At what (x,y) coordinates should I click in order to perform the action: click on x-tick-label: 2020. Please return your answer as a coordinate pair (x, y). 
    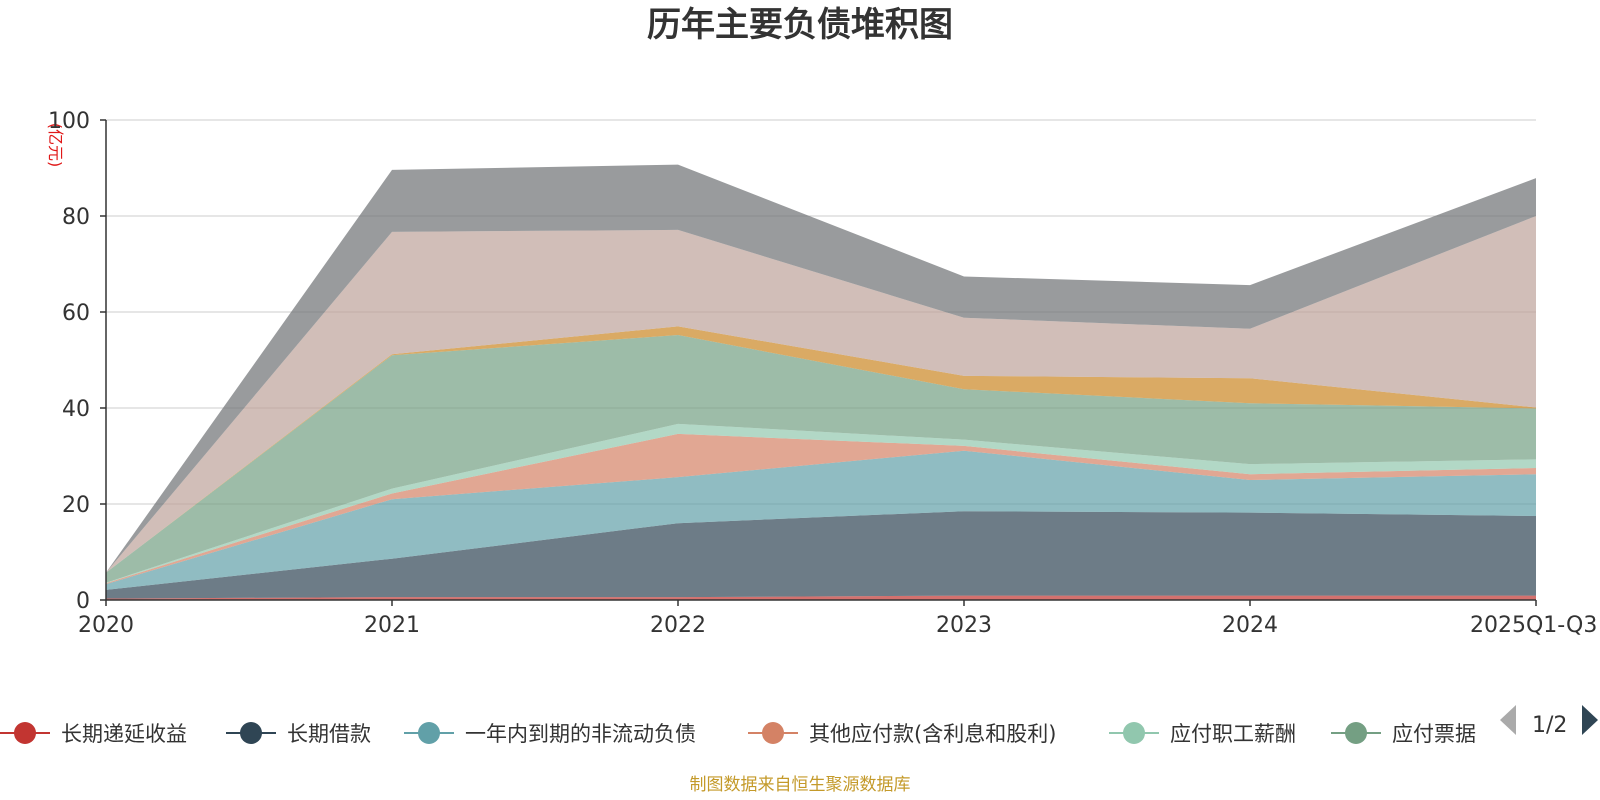
    Looking at the image, I should click on (106, 625).